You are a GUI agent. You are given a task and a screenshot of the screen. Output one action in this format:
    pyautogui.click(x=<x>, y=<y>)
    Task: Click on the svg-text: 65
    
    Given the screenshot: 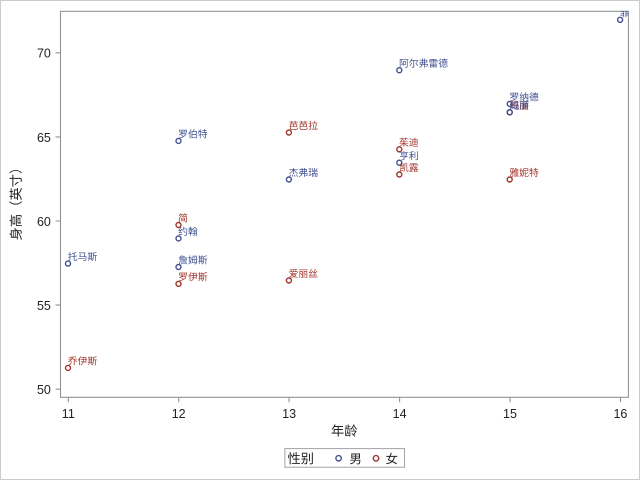 What is the action you would take?
    pyautogui.click(x=44, y=138)
    